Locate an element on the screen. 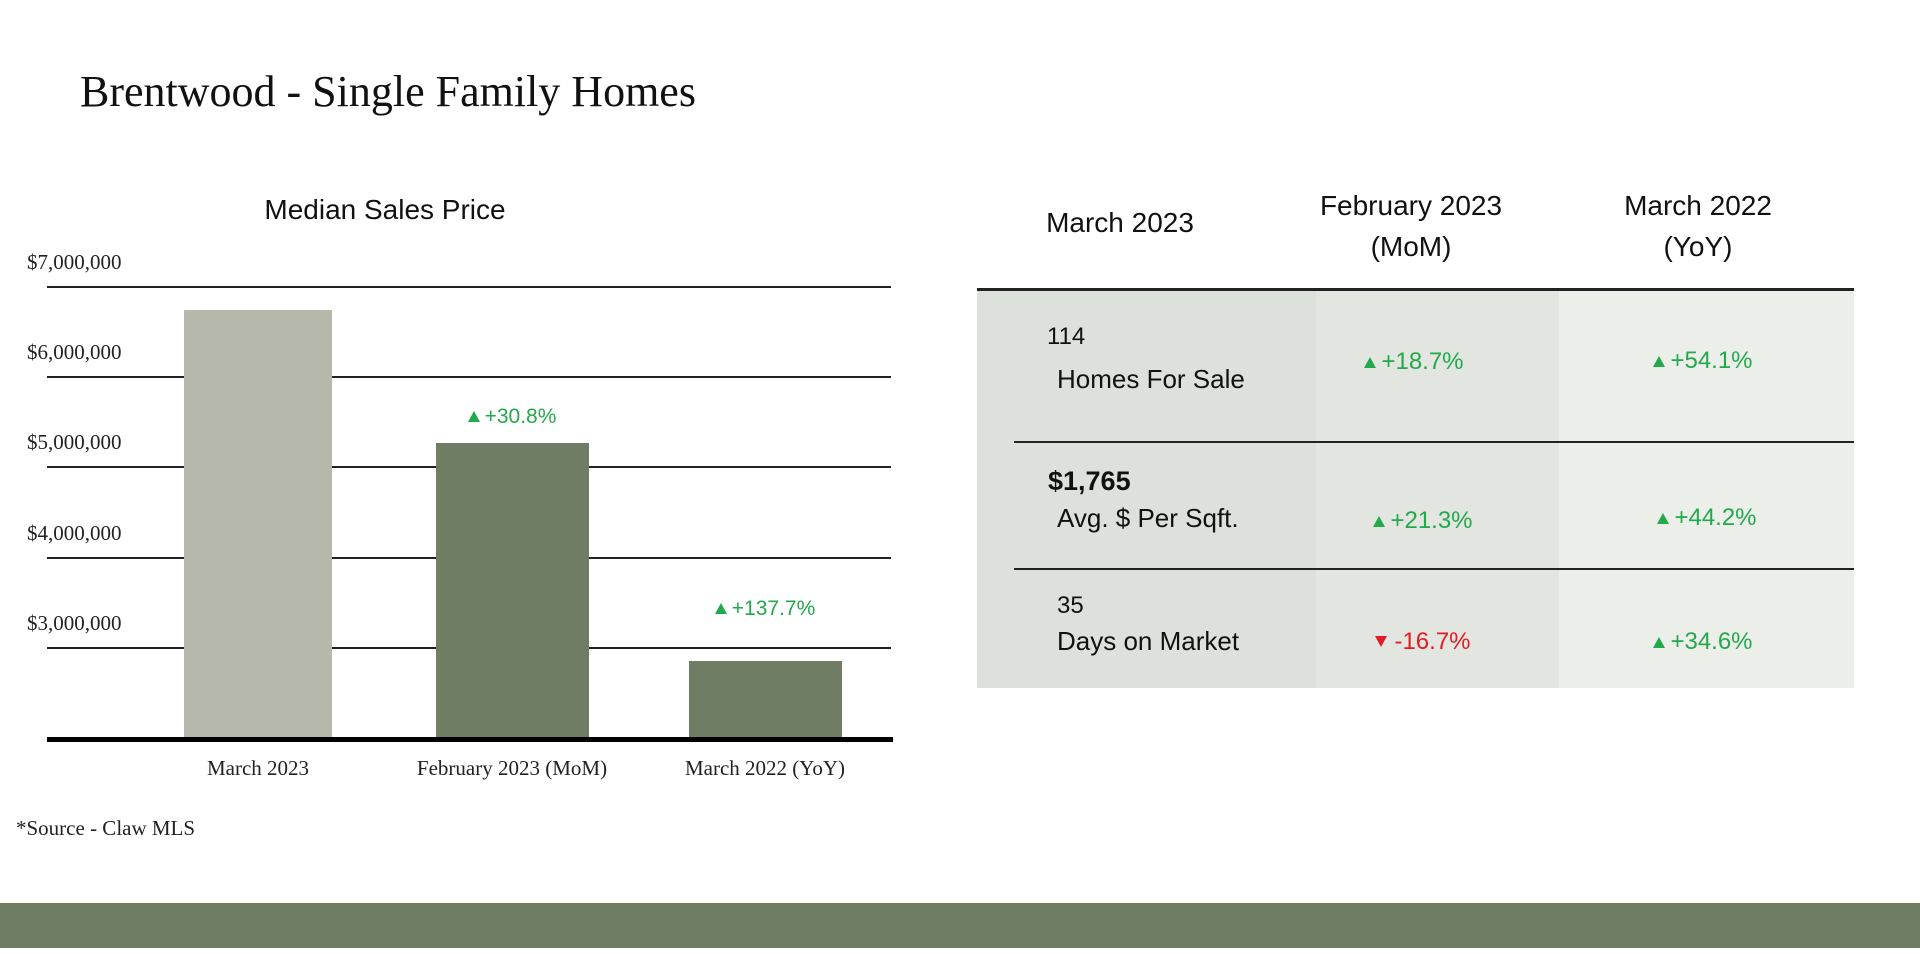 Image resolution: width=1920 pixels, height=954 pixels. header-march-2022: March 2022 (YoY) is located at coordinates (1698, 226).